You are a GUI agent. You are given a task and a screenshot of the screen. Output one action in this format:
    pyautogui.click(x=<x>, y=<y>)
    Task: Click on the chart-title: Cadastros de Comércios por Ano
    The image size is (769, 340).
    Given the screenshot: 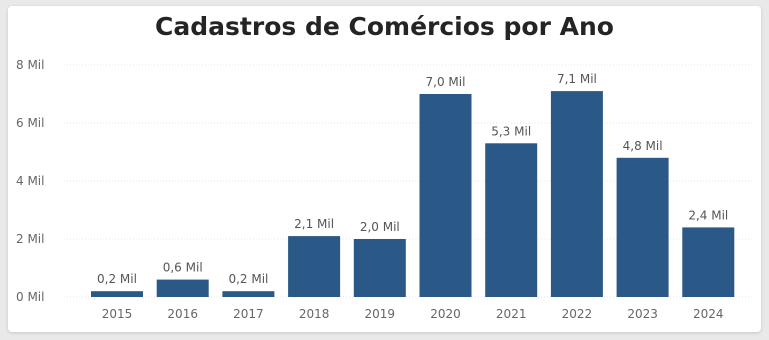 What is the action you would take?
    pyautogui.click(x=384, y=26)
    